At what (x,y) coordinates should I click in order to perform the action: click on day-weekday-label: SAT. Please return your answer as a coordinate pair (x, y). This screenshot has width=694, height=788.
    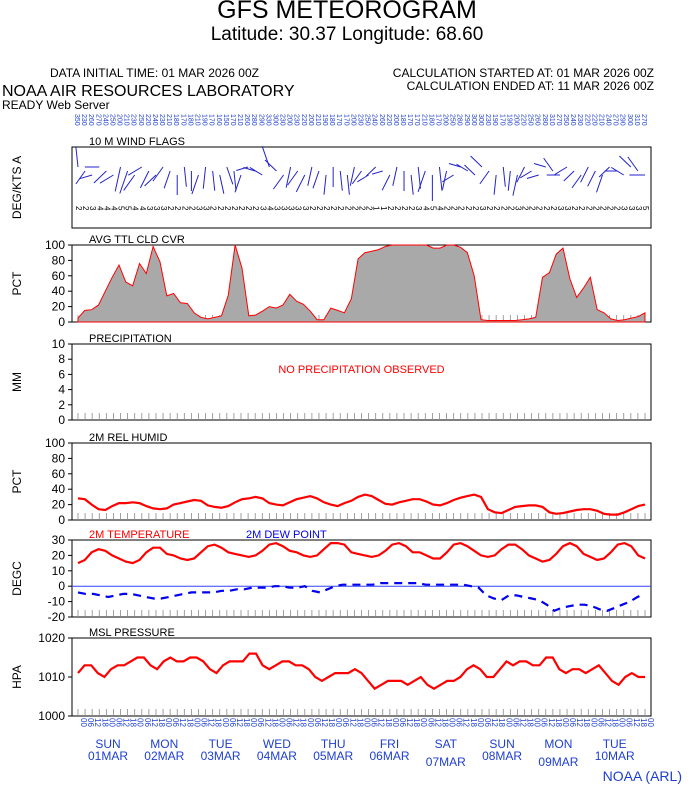
    Looking at the image, I should click on (446, 744).